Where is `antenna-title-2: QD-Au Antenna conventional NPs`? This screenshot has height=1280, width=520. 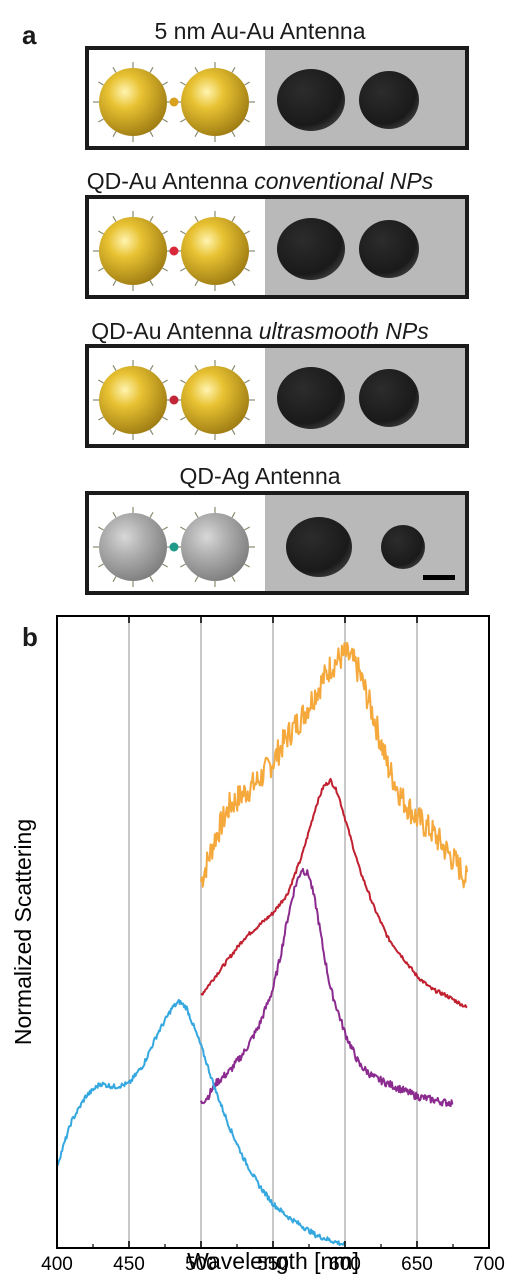
antenna-title-2: QD-Au Antenna conventional NPs is located at coordinates (260, 181).